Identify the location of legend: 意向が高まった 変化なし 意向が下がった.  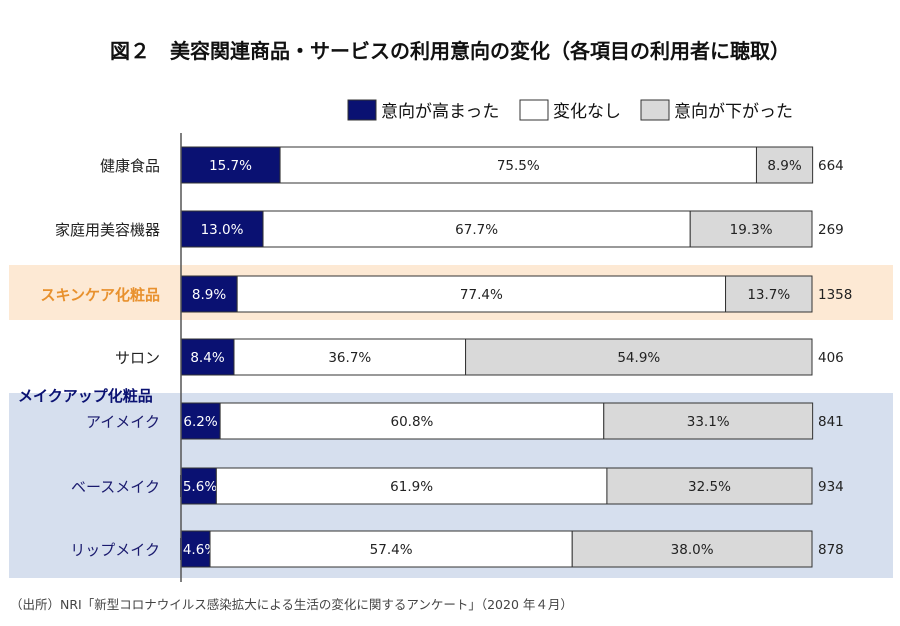
(570, 110).